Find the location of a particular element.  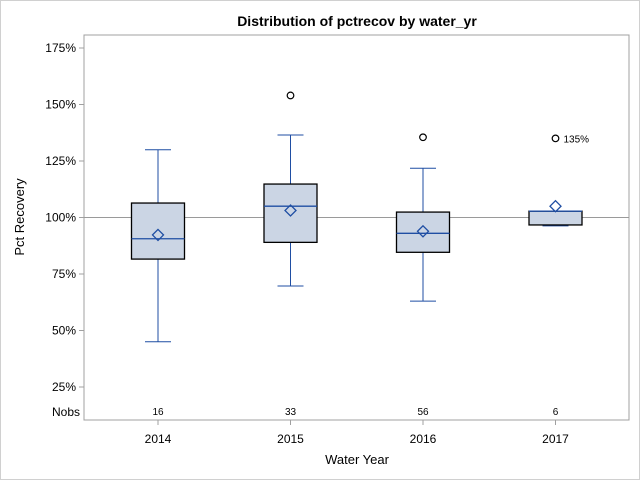

x-tick-label: 2017 is located at coordinates (555, 439).